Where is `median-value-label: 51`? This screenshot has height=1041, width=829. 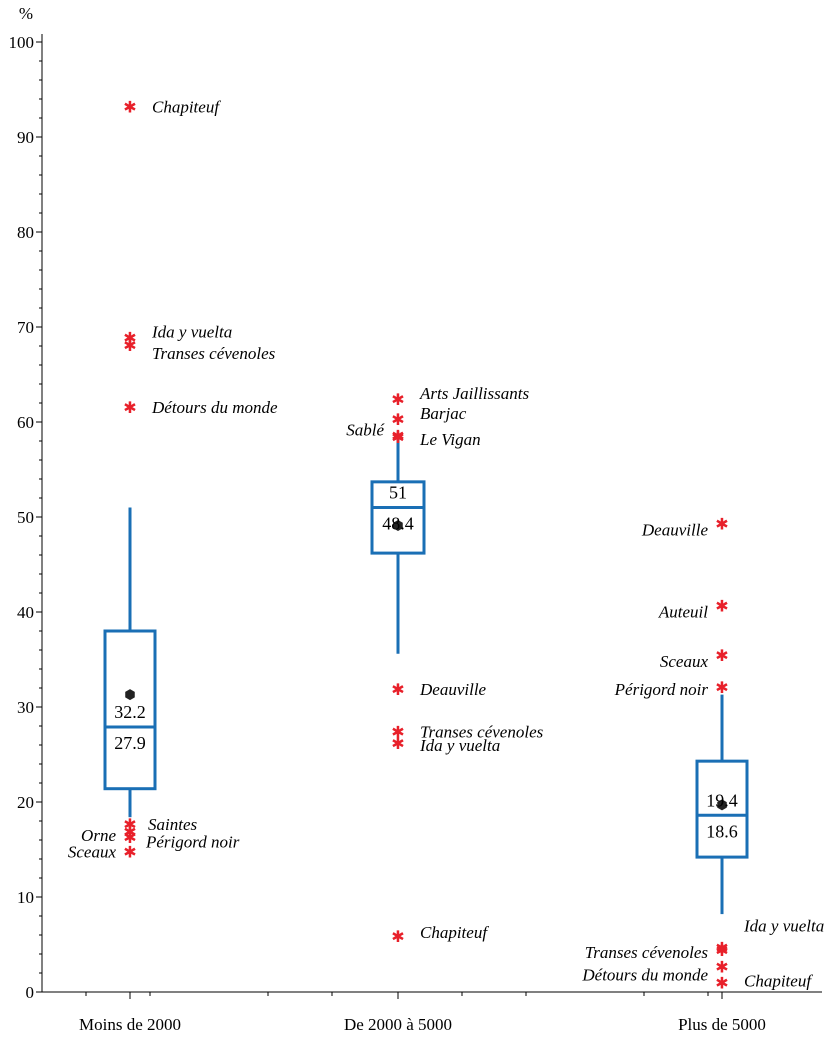 median-value-label: 51 is located at coordinates (398, 493).